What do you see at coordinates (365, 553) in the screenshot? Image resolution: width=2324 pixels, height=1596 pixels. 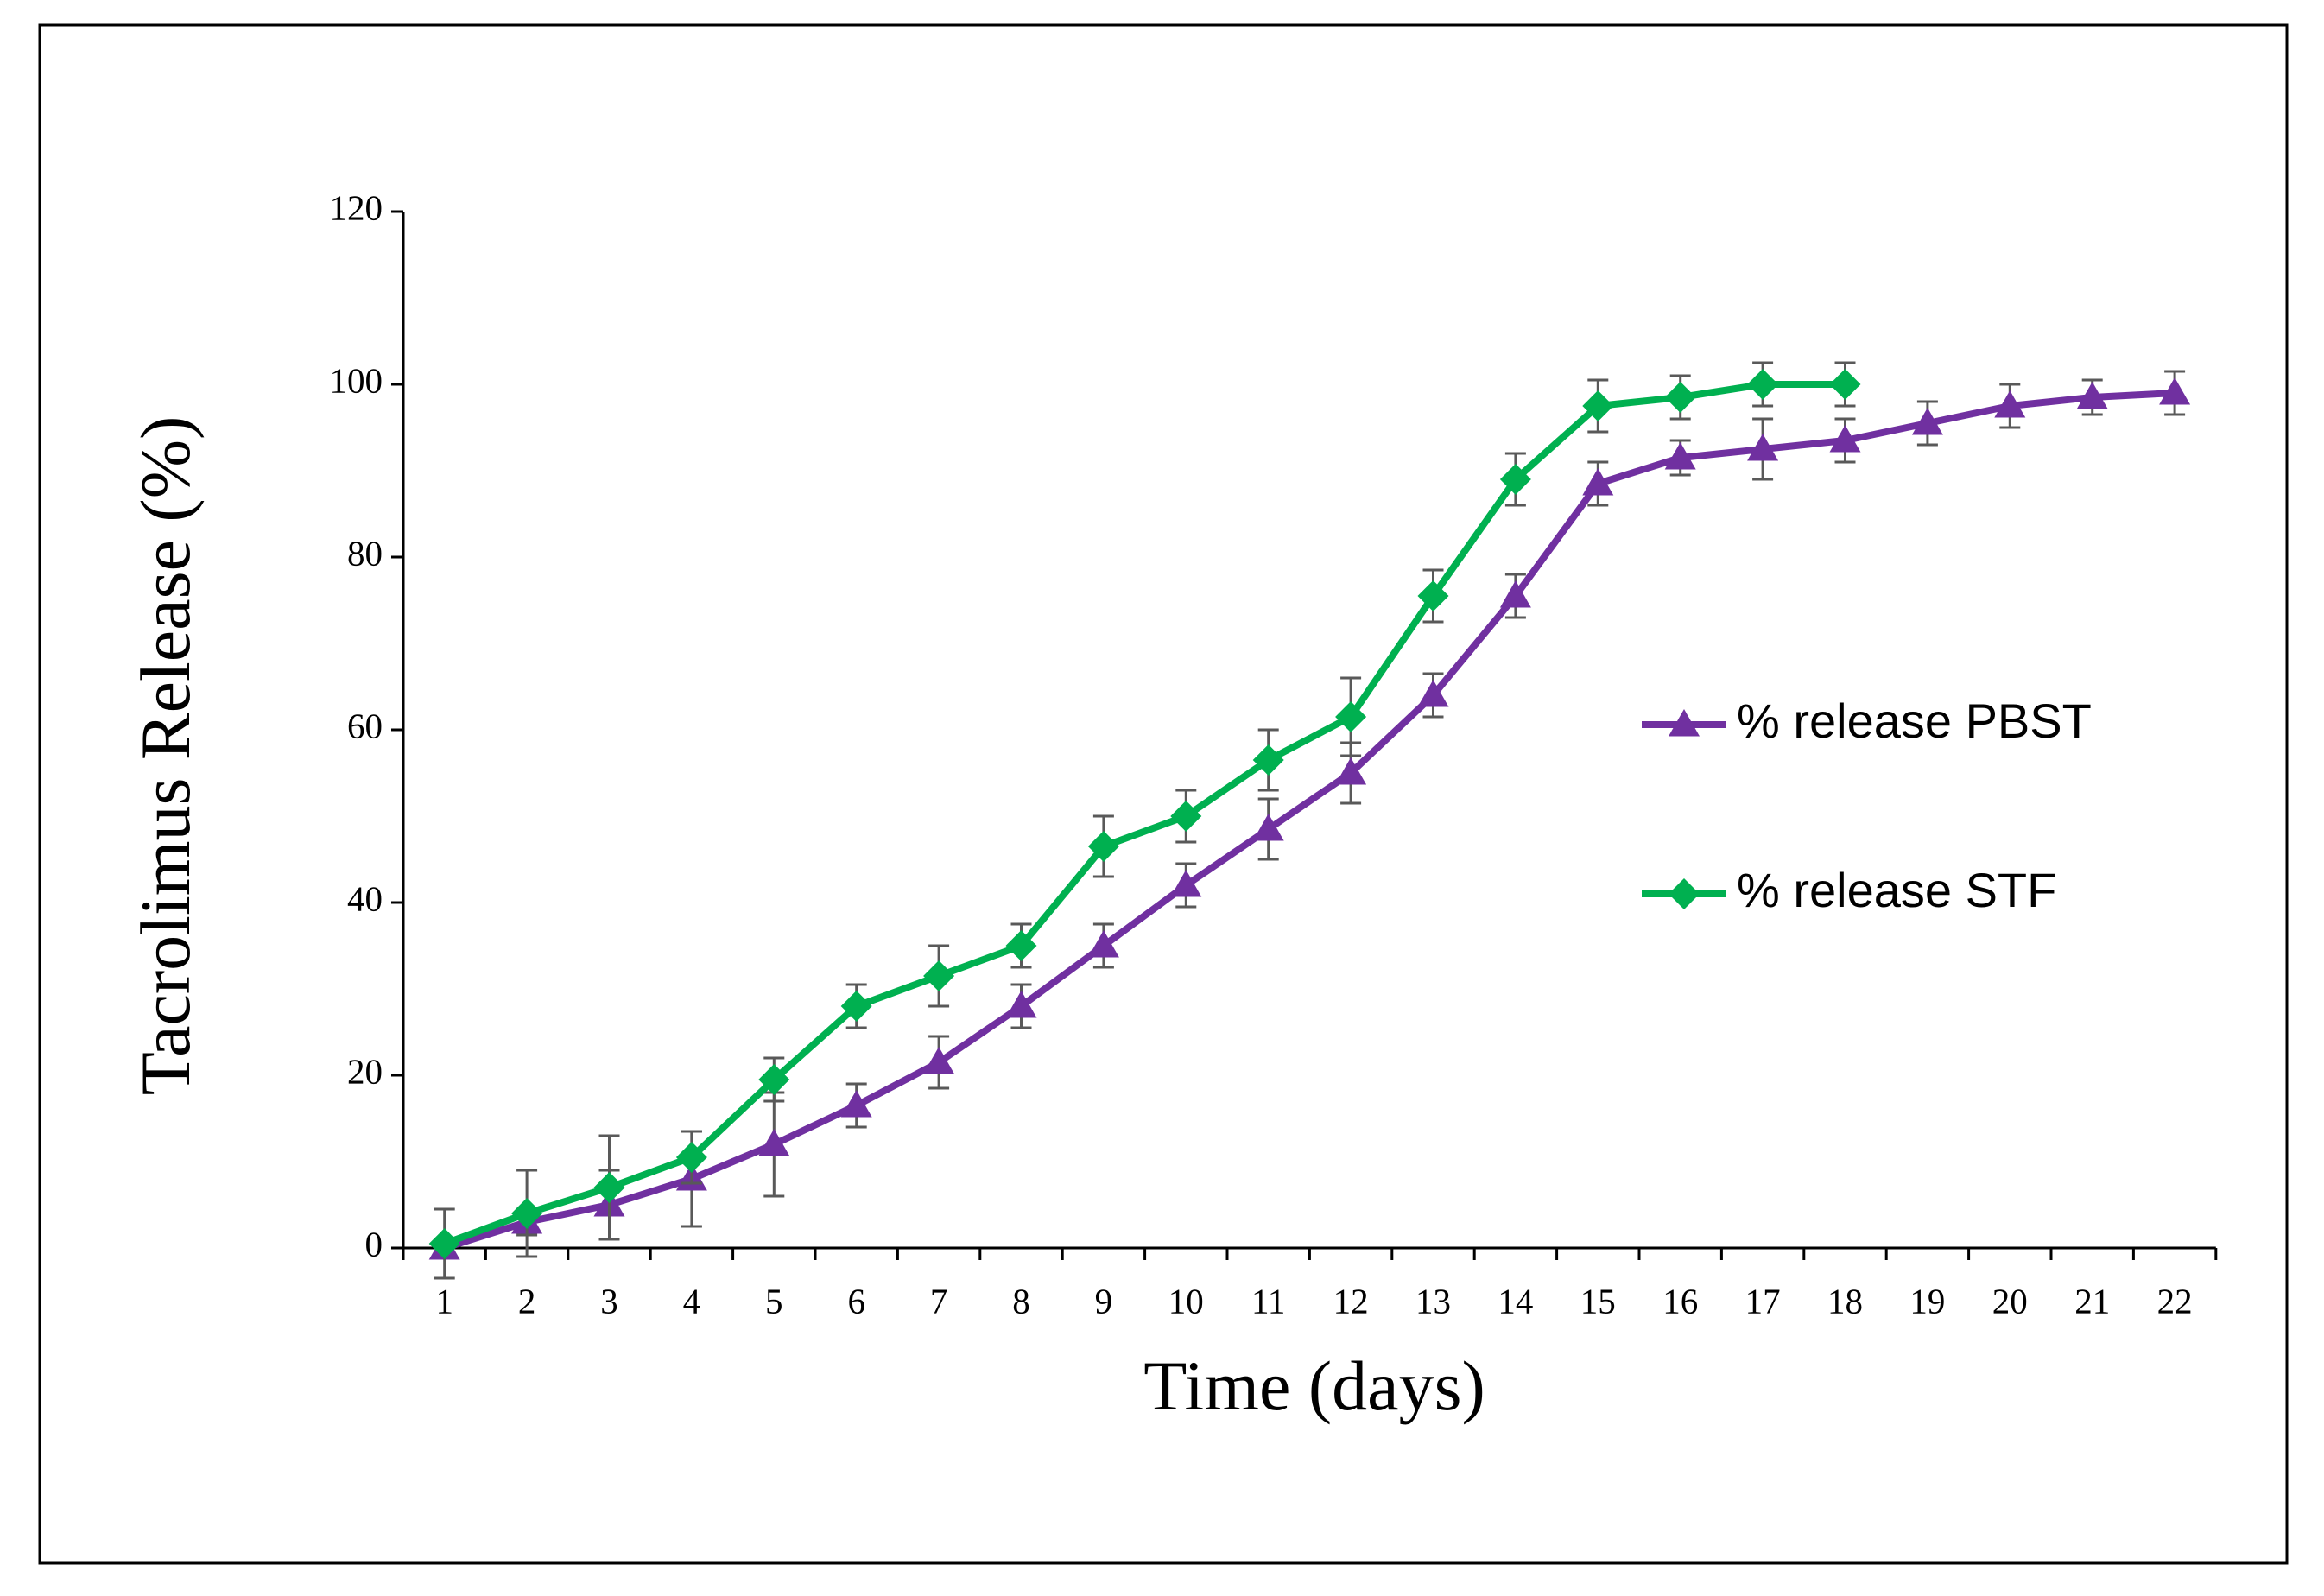 I see `y-tick-label: 80` at bounding box center [365, 553].